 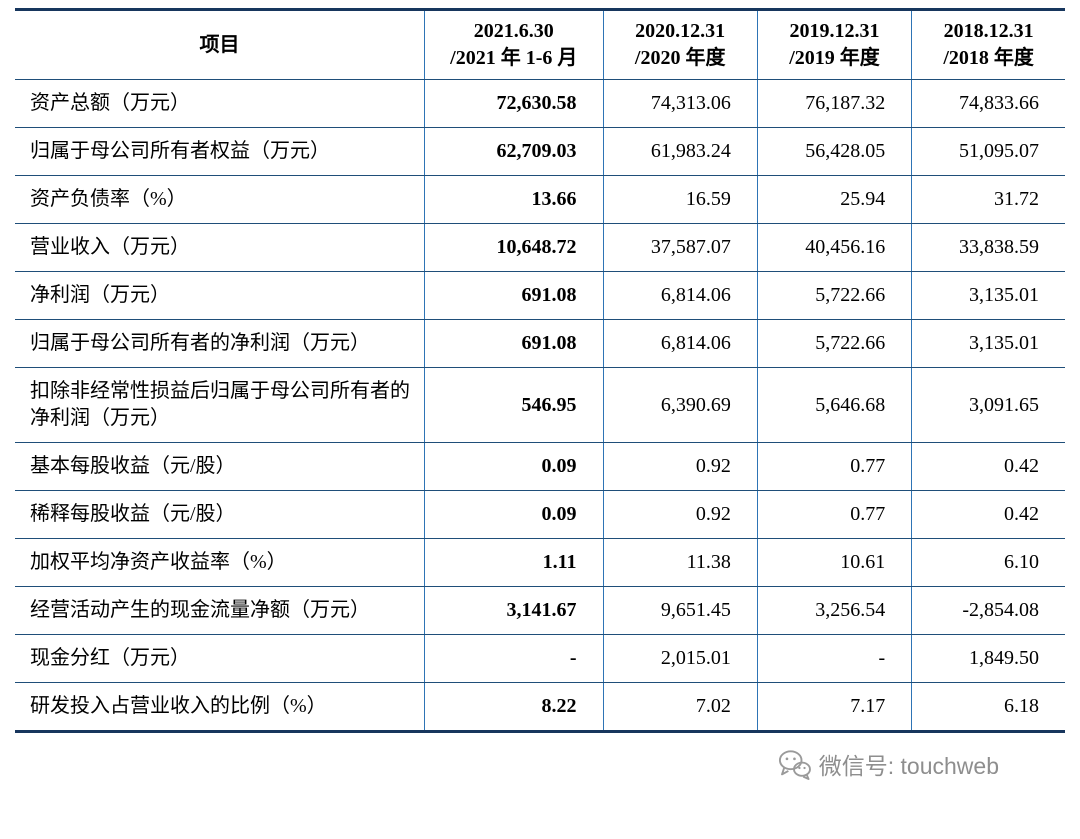 What do you see at coordinates (220, 707) in the screenshot?
I see `row-label: 研发投入占营业收入的比例（%）` at bounding box center [220, 707].